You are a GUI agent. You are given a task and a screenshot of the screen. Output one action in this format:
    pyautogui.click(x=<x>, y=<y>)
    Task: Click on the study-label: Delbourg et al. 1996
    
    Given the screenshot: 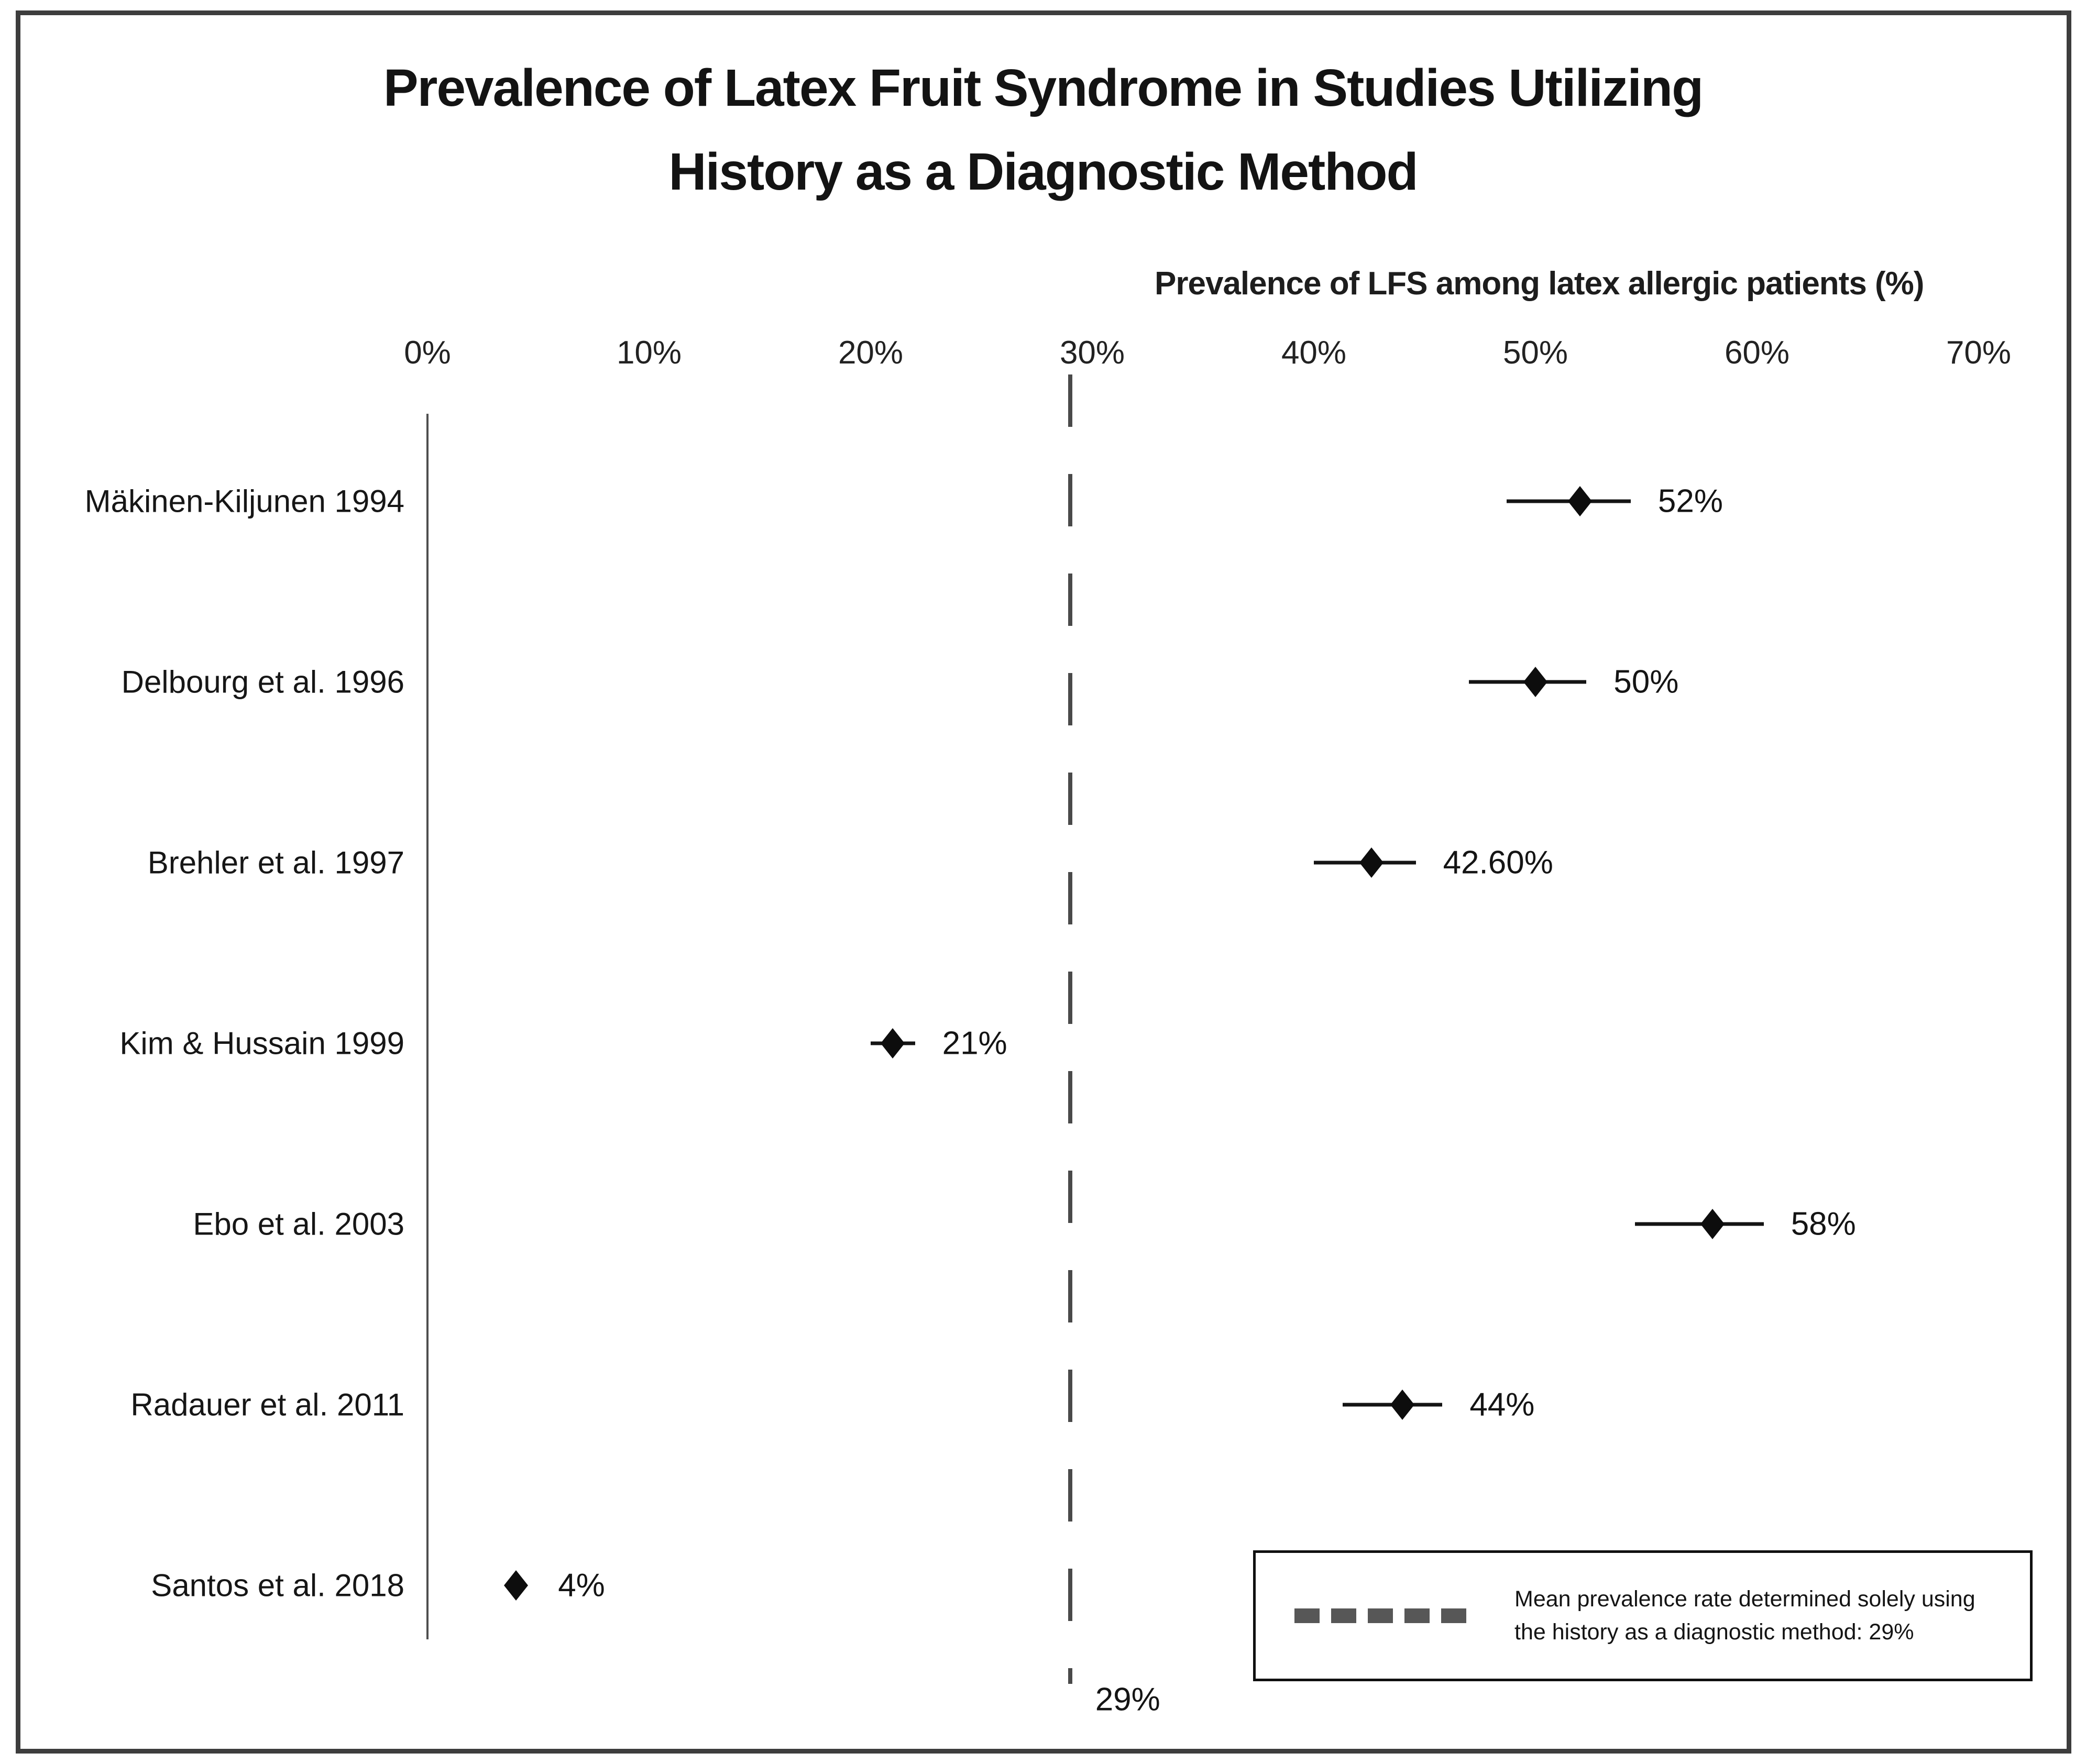 What is the action you would take?
    pyautogui.click(x=263, y=682)
    